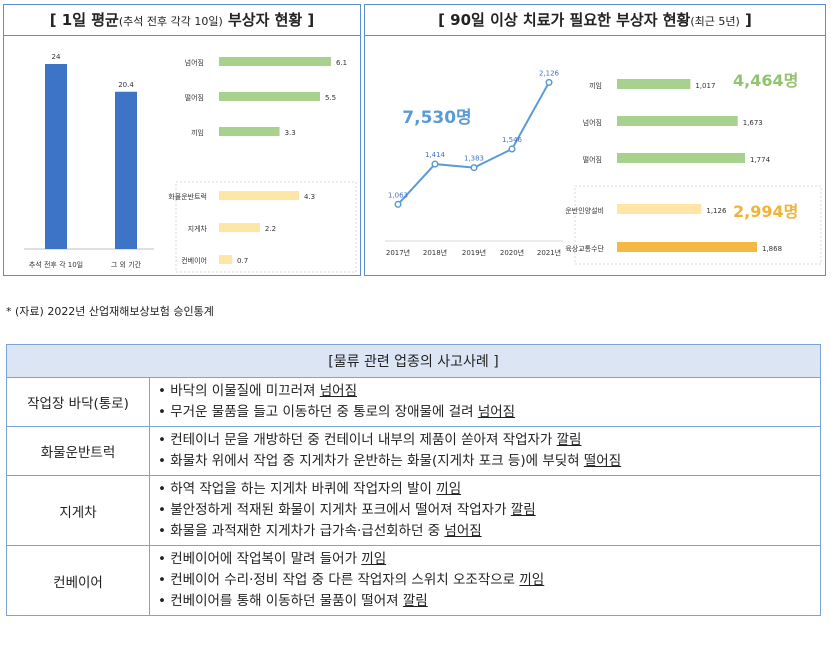  I want to click on case-item-text: • 하역 작업을 하는 지게차 바퀴에 작업자의 발이, so click(297, 489).